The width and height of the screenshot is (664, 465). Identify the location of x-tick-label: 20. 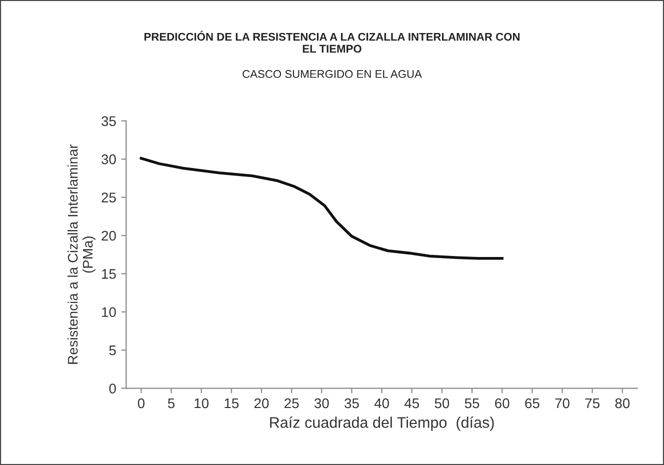
(261, 403).